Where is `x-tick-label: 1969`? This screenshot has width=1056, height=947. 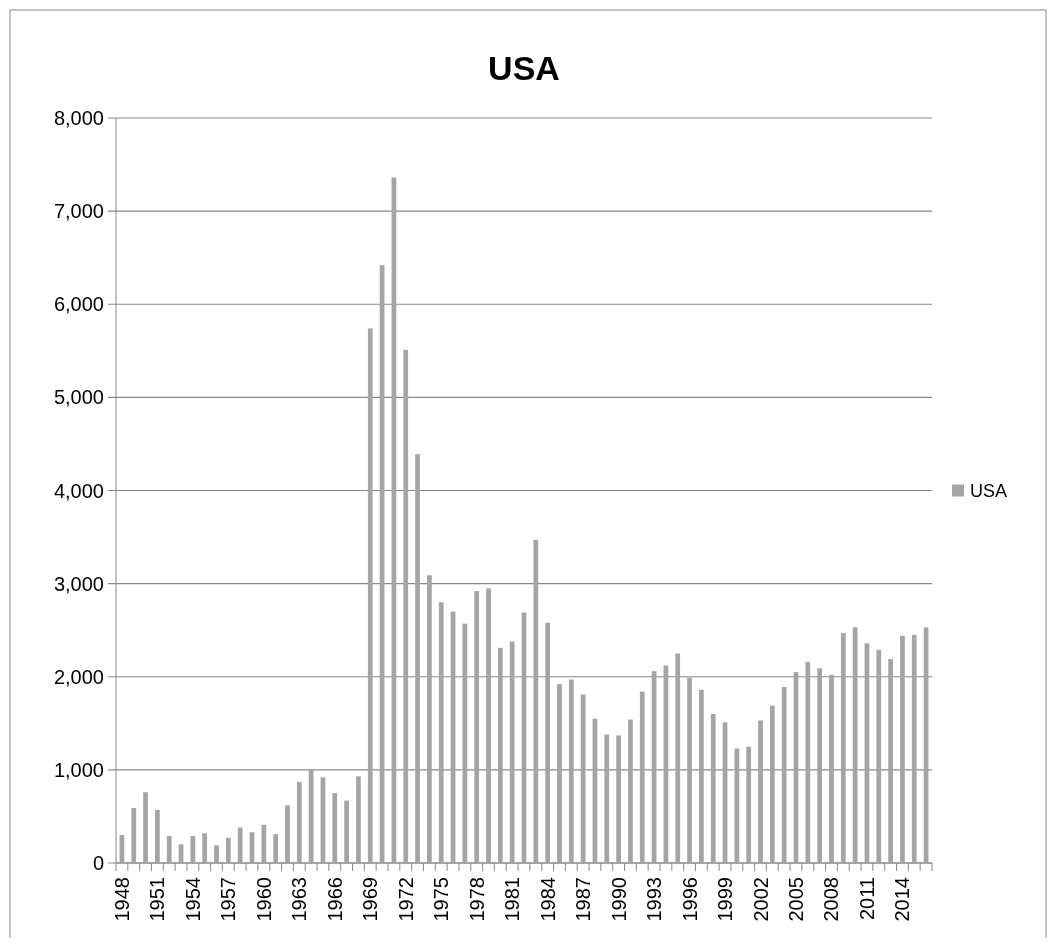 x-tick-label: 1969 is located at coordinates (370, 899).